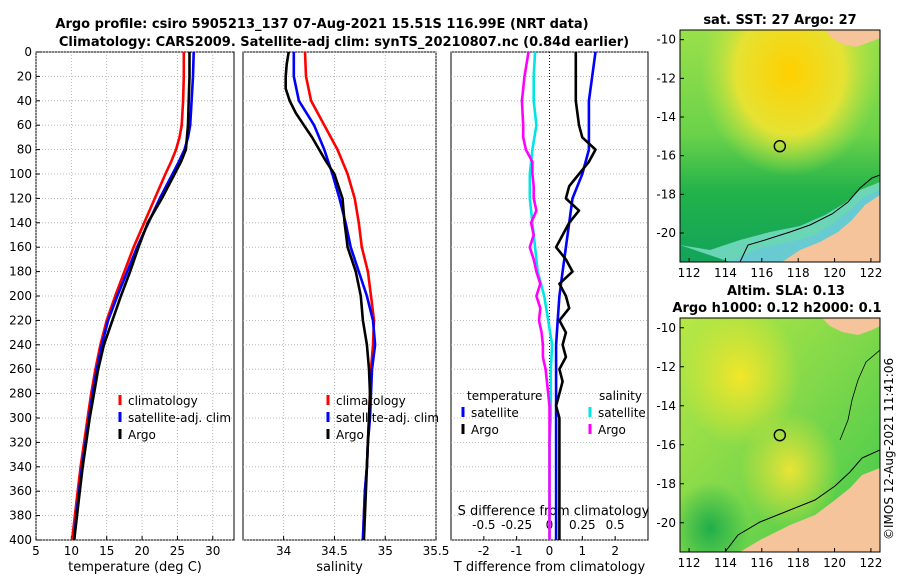  What do you see at coordinates (620, 396) in the screenshot?
I see `legend-title-salinity: salinity` at bounding box center [620, 396].